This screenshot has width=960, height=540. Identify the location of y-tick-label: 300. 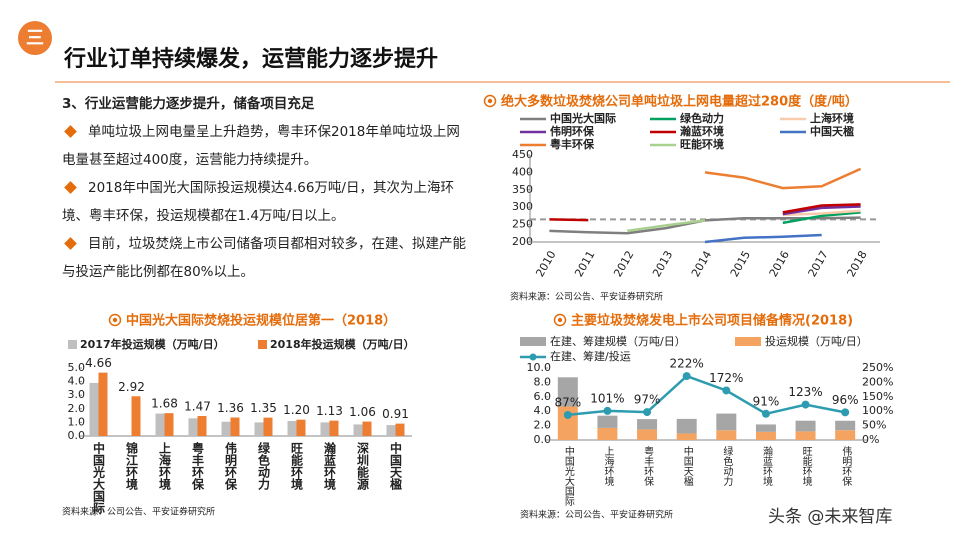
(522, 206).